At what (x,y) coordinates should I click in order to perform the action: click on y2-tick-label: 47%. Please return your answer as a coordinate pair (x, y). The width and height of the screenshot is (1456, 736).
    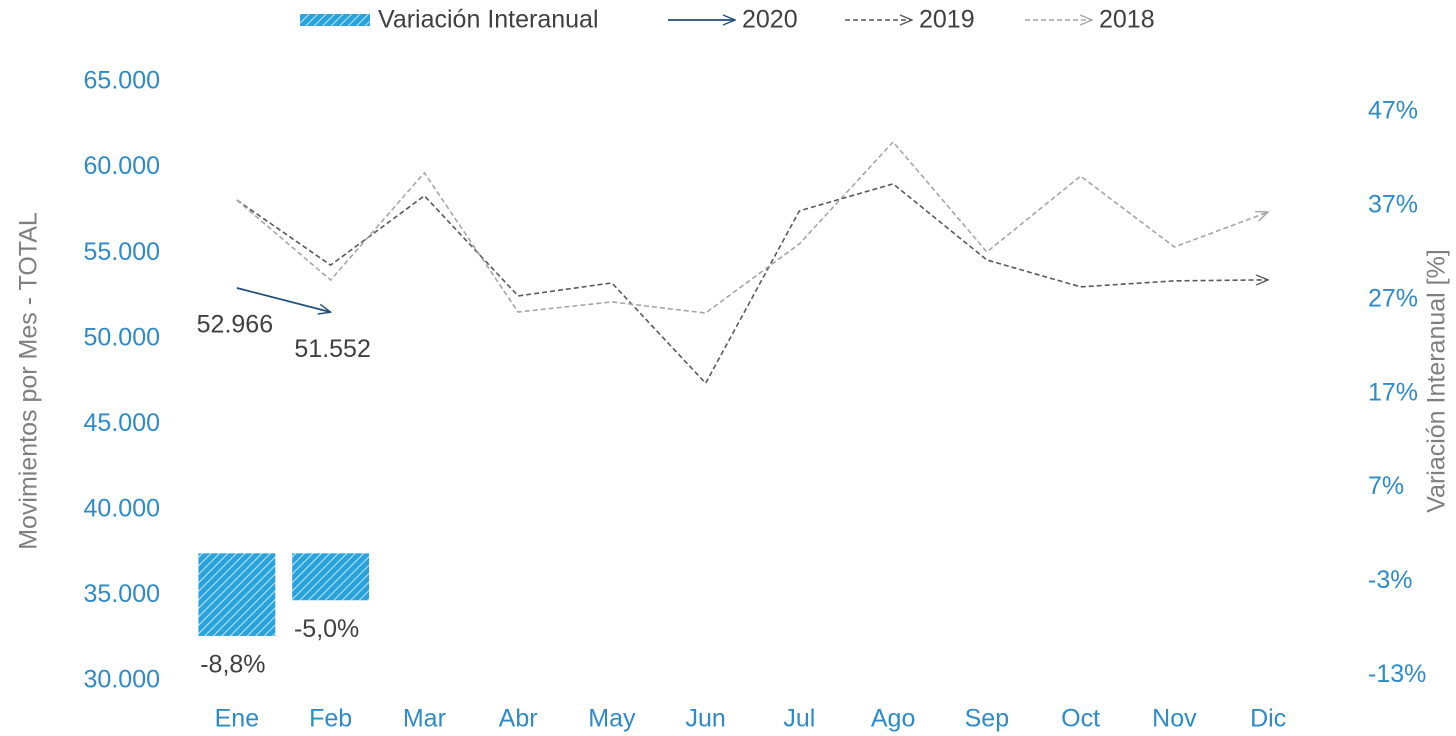
    Looking at the image, I should click on (1393, 111).